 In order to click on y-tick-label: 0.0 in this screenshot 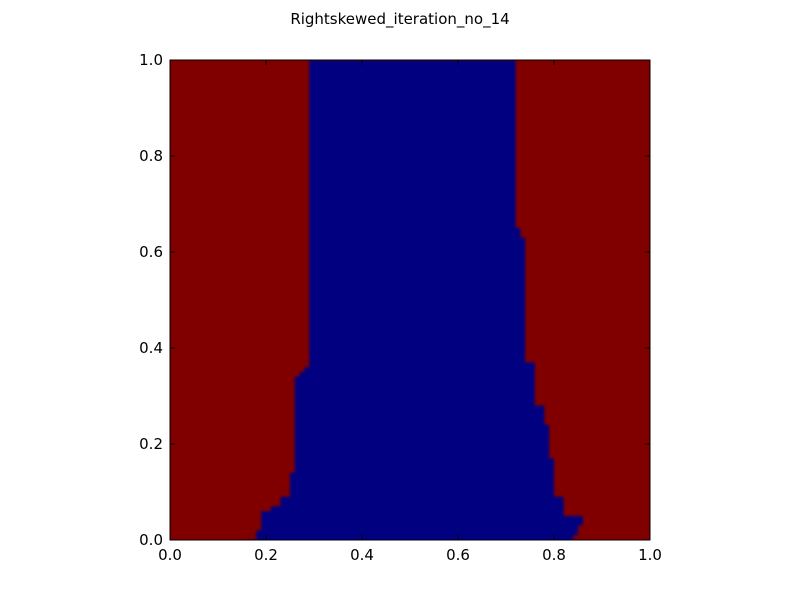, I will do `click(151, 540)`.